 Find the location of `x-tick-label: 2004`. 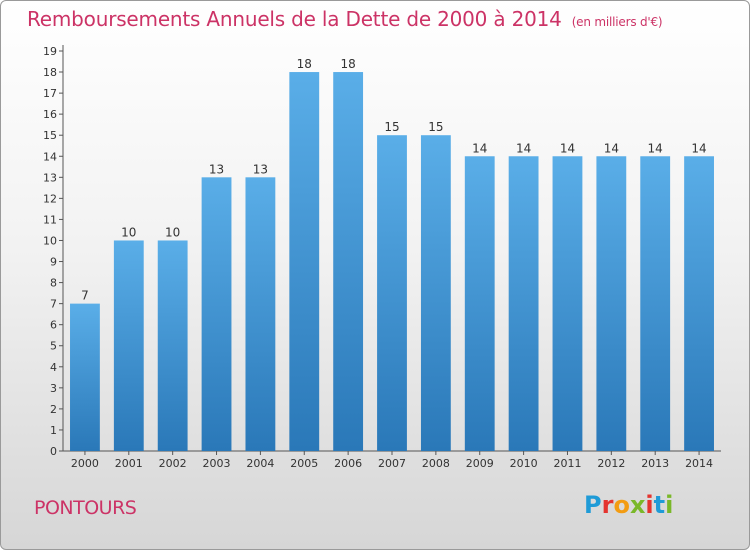

x-tick-label: 2004 is located at coordinates (260, 463).